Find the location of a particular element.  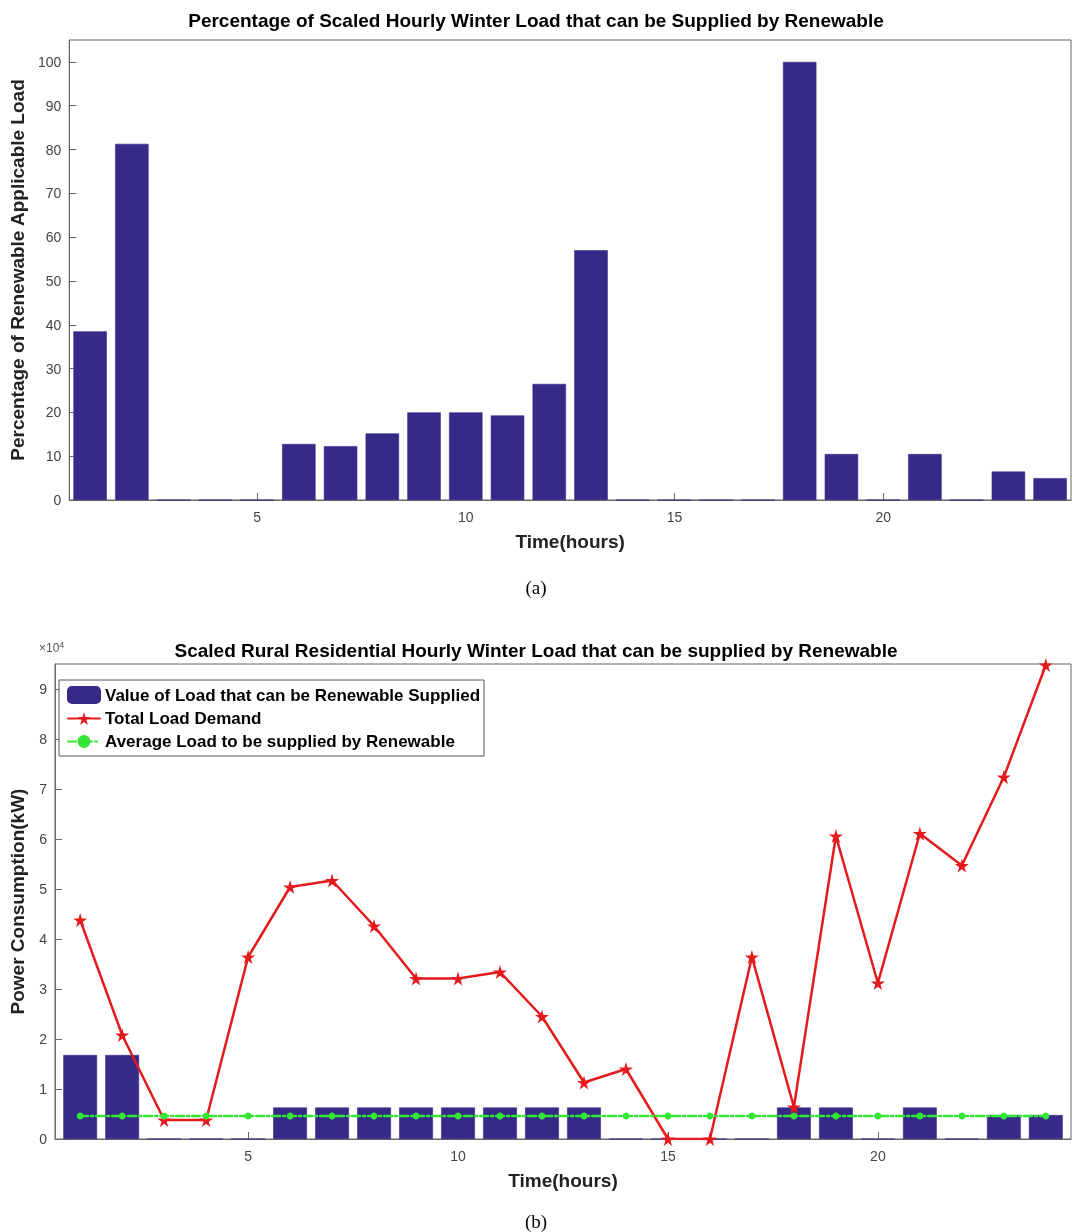

y-tick-label: 80 is located at coordinates (53, 149).